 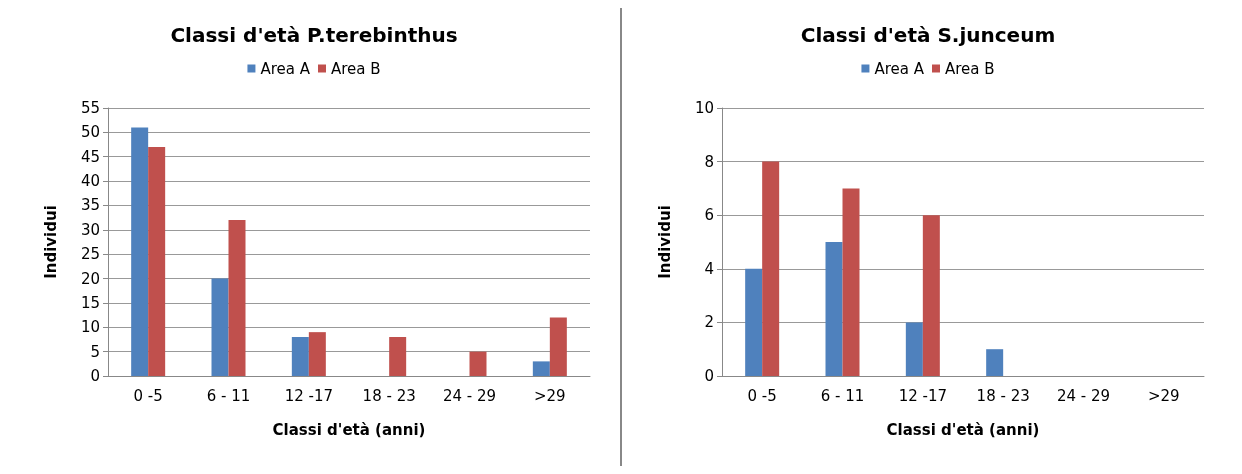 I want to click on y-tick-label: 50, so click(x=90, y=132).